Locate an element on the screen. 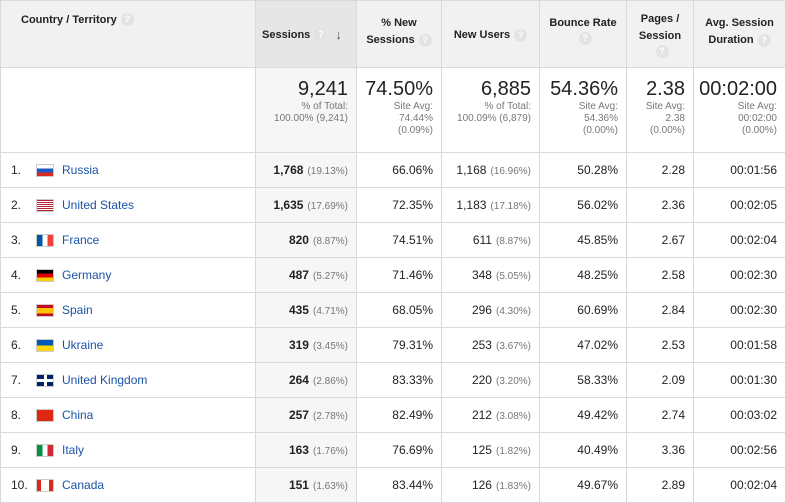 The height and width of the screenshot is (503, 785). new-users-cell: 212 (3.08%) is located at coordinates (491, 415).